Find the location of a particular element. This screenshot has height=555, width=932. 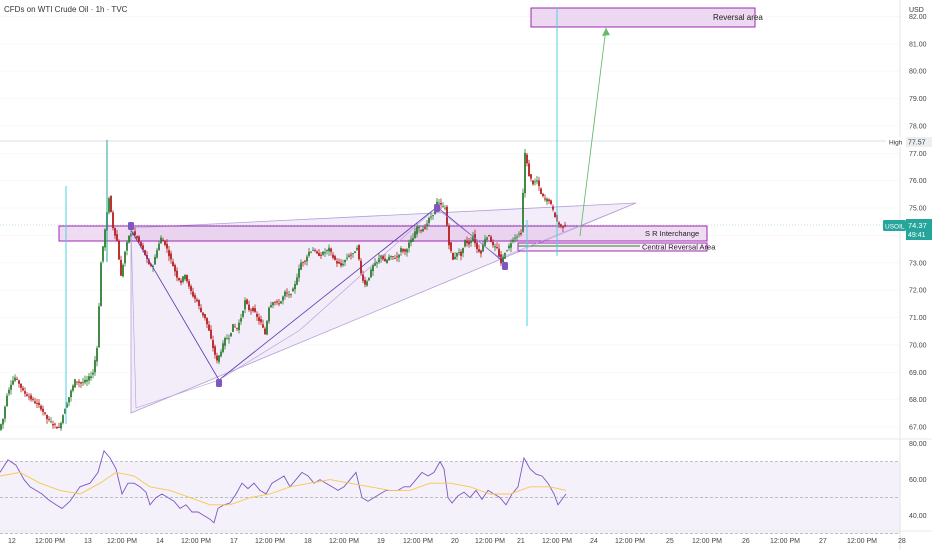

rsi-ma-line is located at coordinates (283, 488).